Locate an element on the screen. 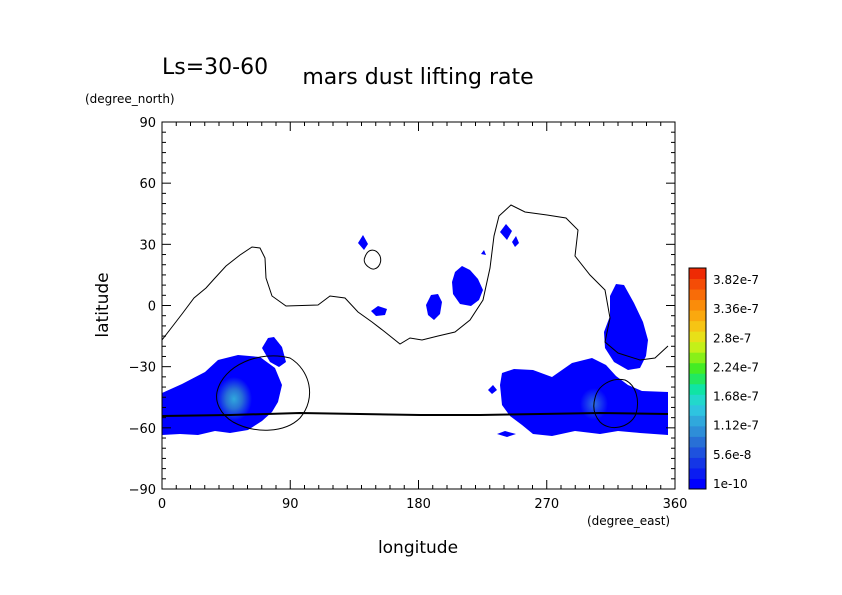  chart-title: mars dust lifting rate is located at coordinates (417, 77).